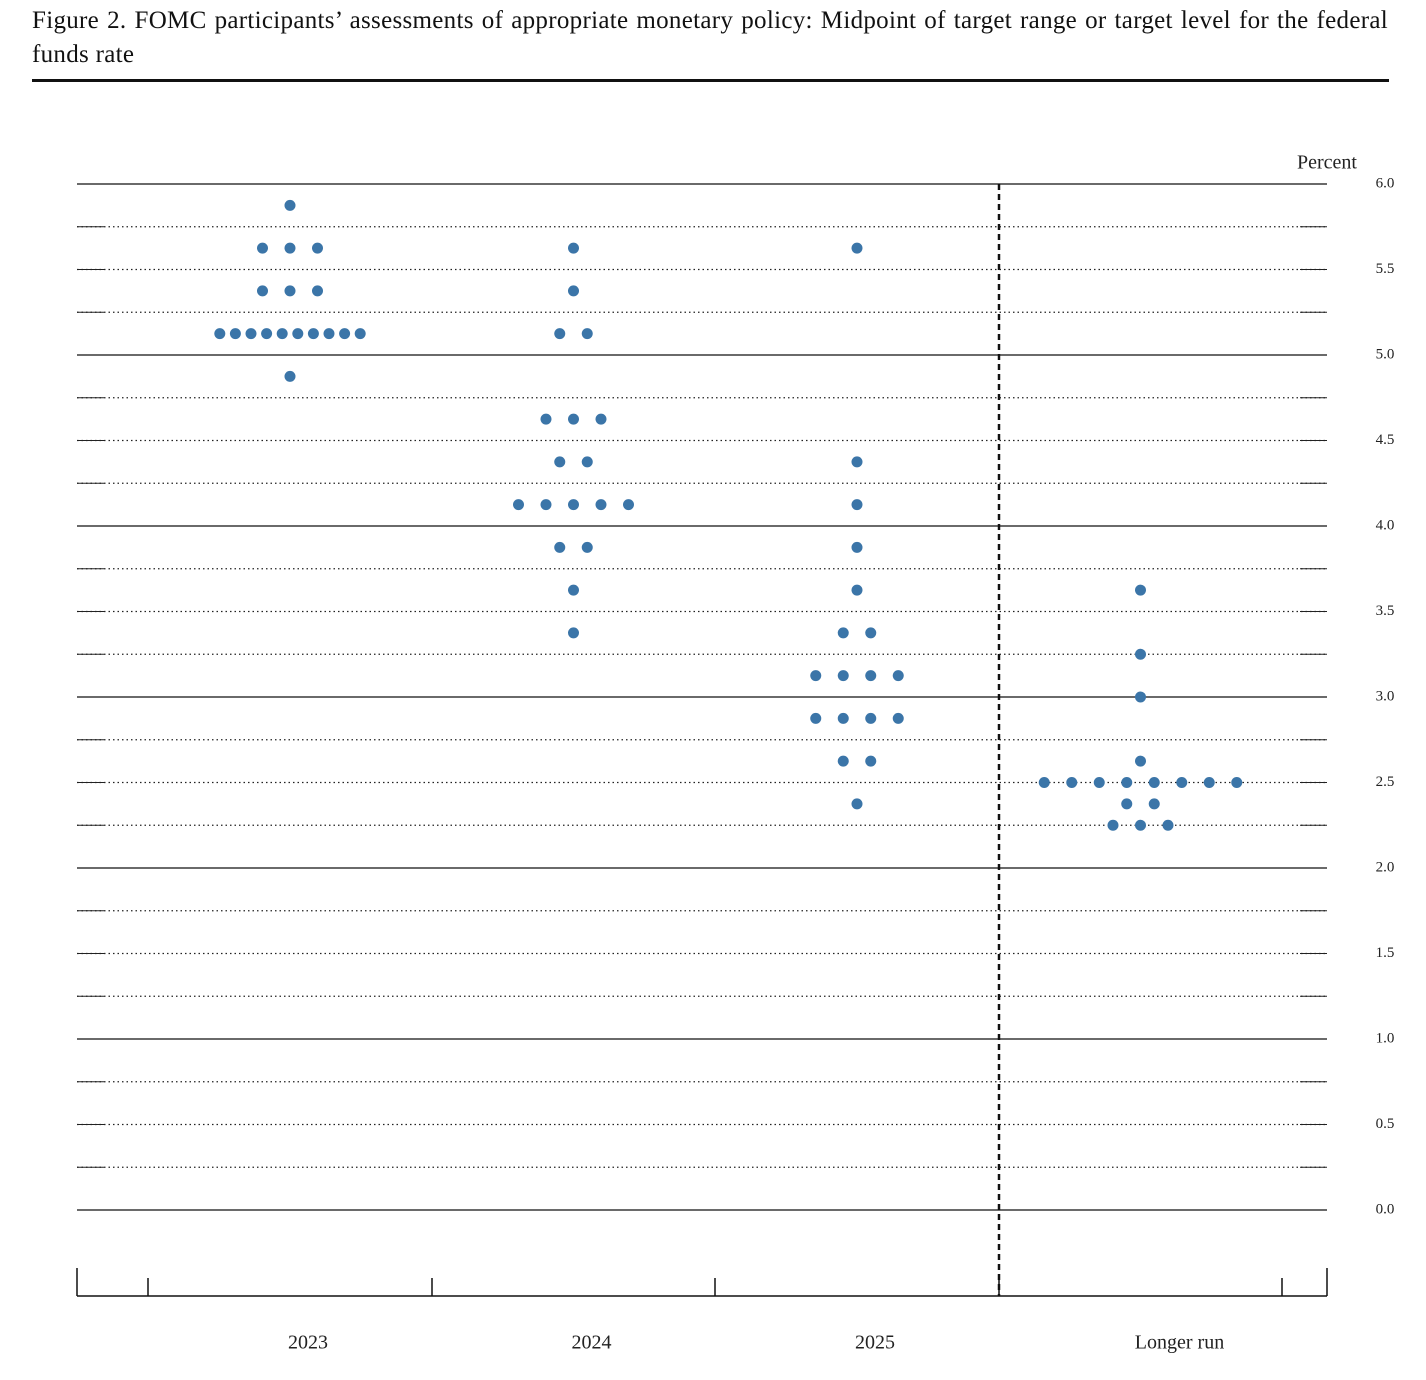 This screenshot has width=1426, height=1380. I want to click on x-tick-label: 2023, so click(308, 1343).